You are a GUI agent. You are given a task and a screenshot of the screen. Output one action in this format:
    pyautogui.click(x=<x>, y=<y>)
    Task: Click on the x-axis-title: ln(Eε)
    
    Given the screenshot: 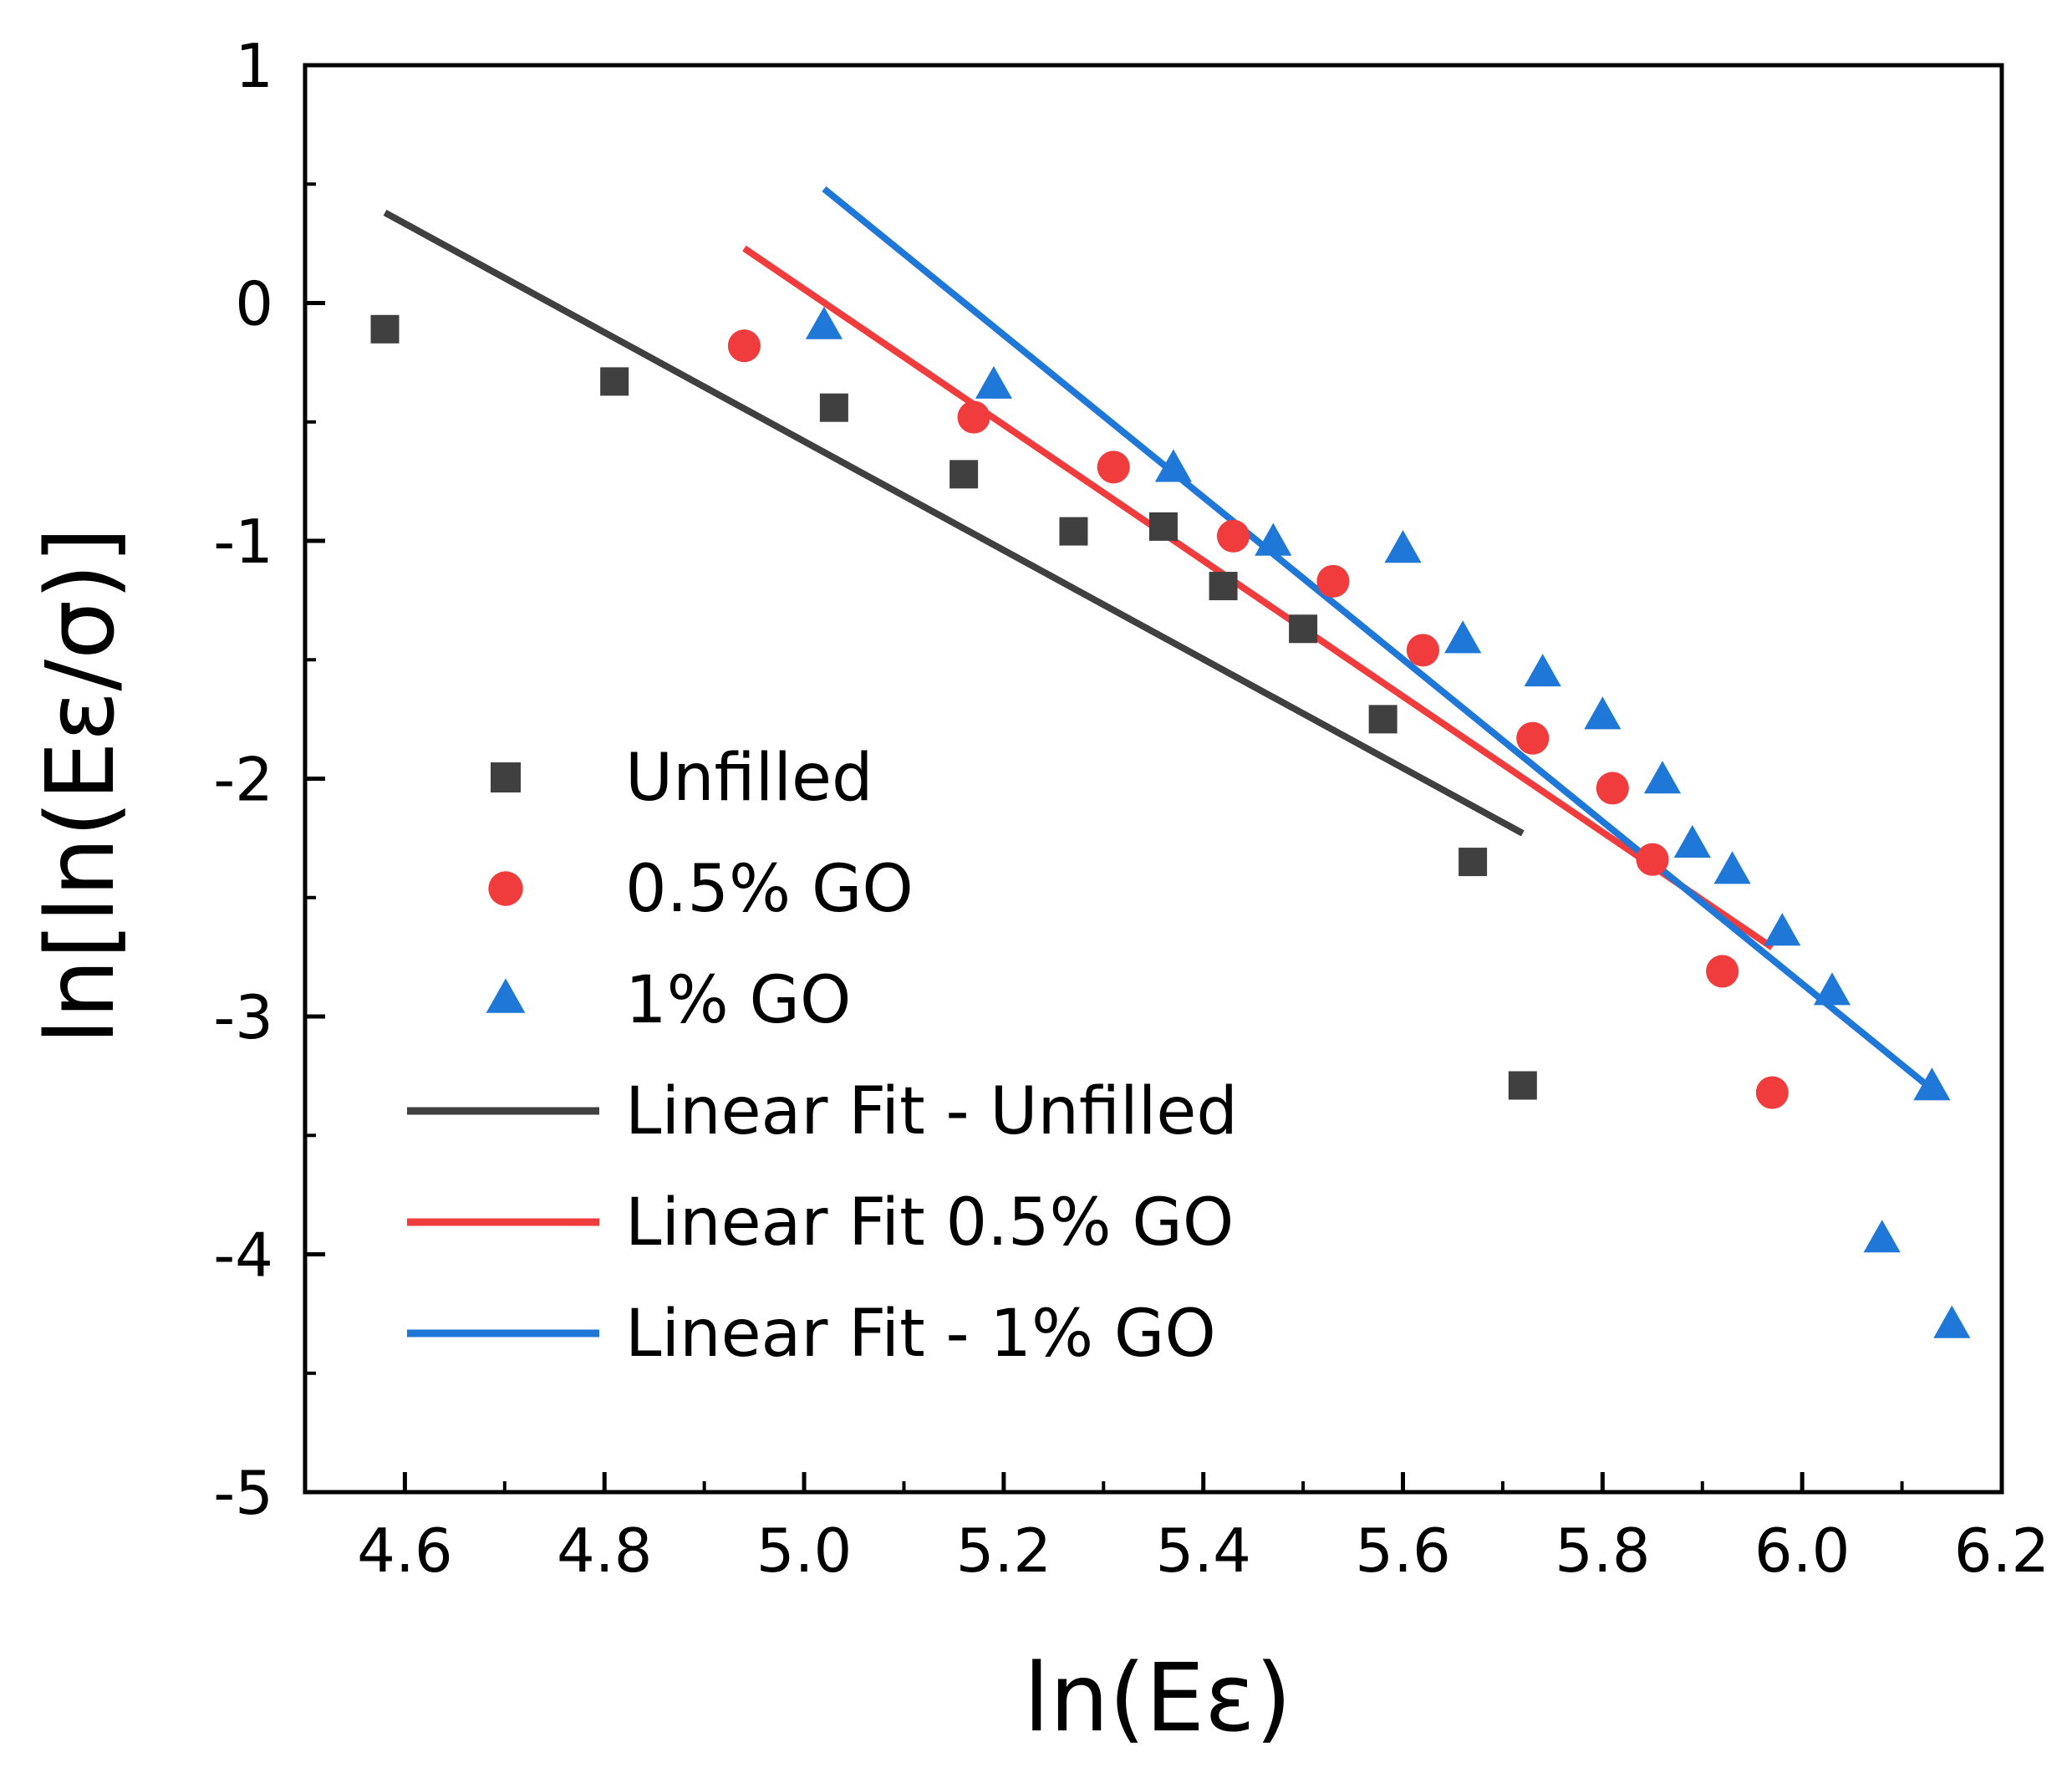 What is the action you would take?
    pyautogui.click(x=1158, y=1698)
    